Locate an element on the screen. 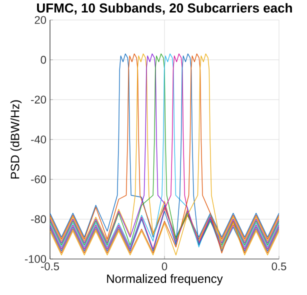 Image resolution: width=307 pixels, height=295 pixels. x-tick-label: -0.5 is located at coordinates (50, 266).